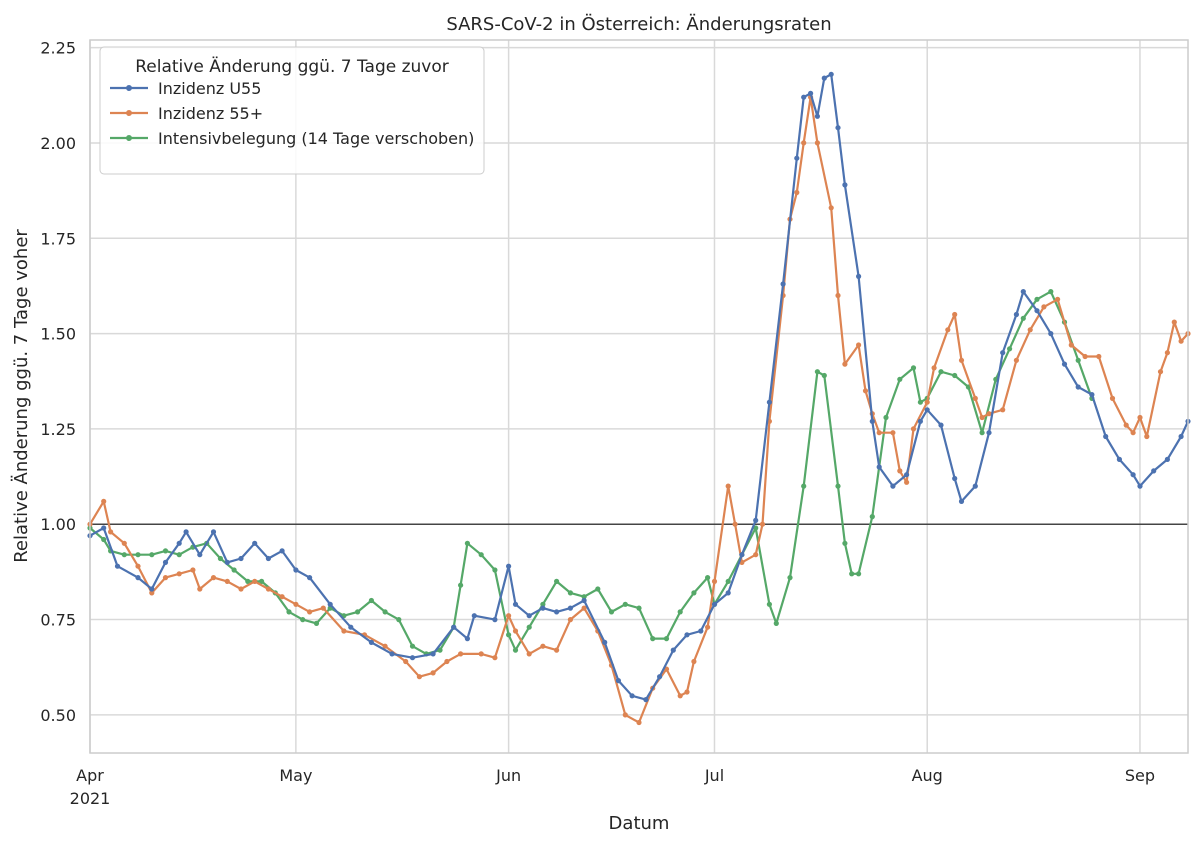 This screenshot has width=1200, height=844. Describe the element at coordinates (639, 823) in the screenshot. I see `x-axis-label: Datum` at that location.